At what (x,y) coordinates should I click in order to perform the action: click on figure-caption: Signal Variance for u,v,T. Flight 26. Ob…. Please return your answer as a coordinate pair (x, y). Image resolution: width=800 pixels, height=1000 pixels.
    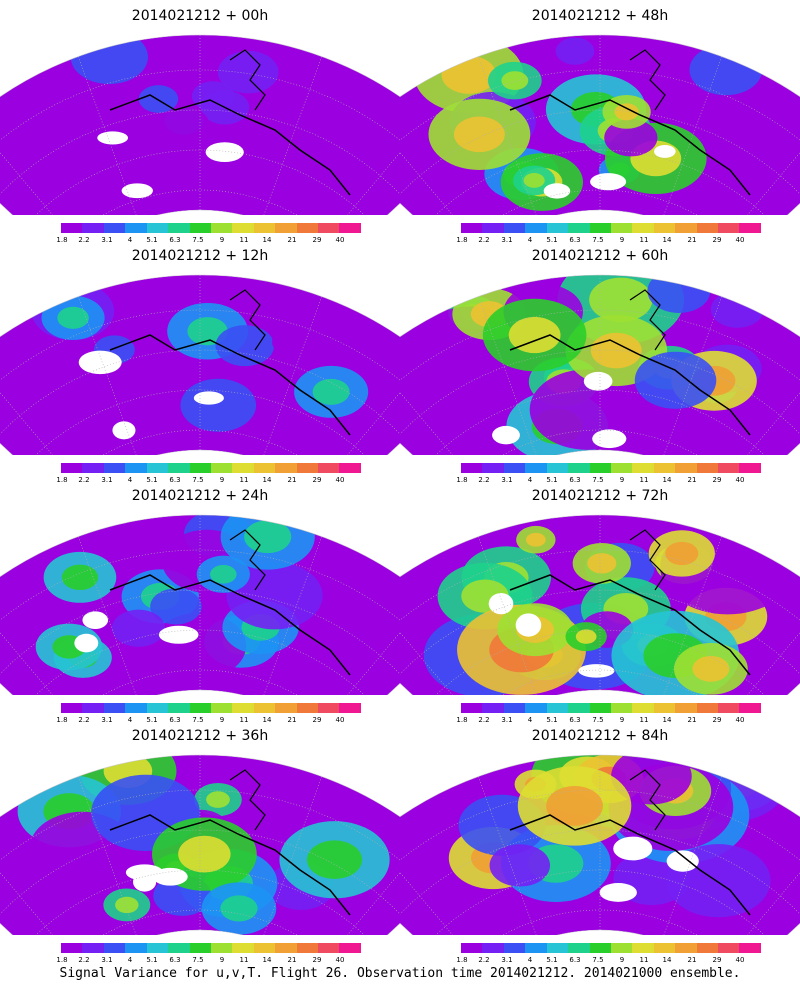
    Looking at the image, I should click on (400, 973).